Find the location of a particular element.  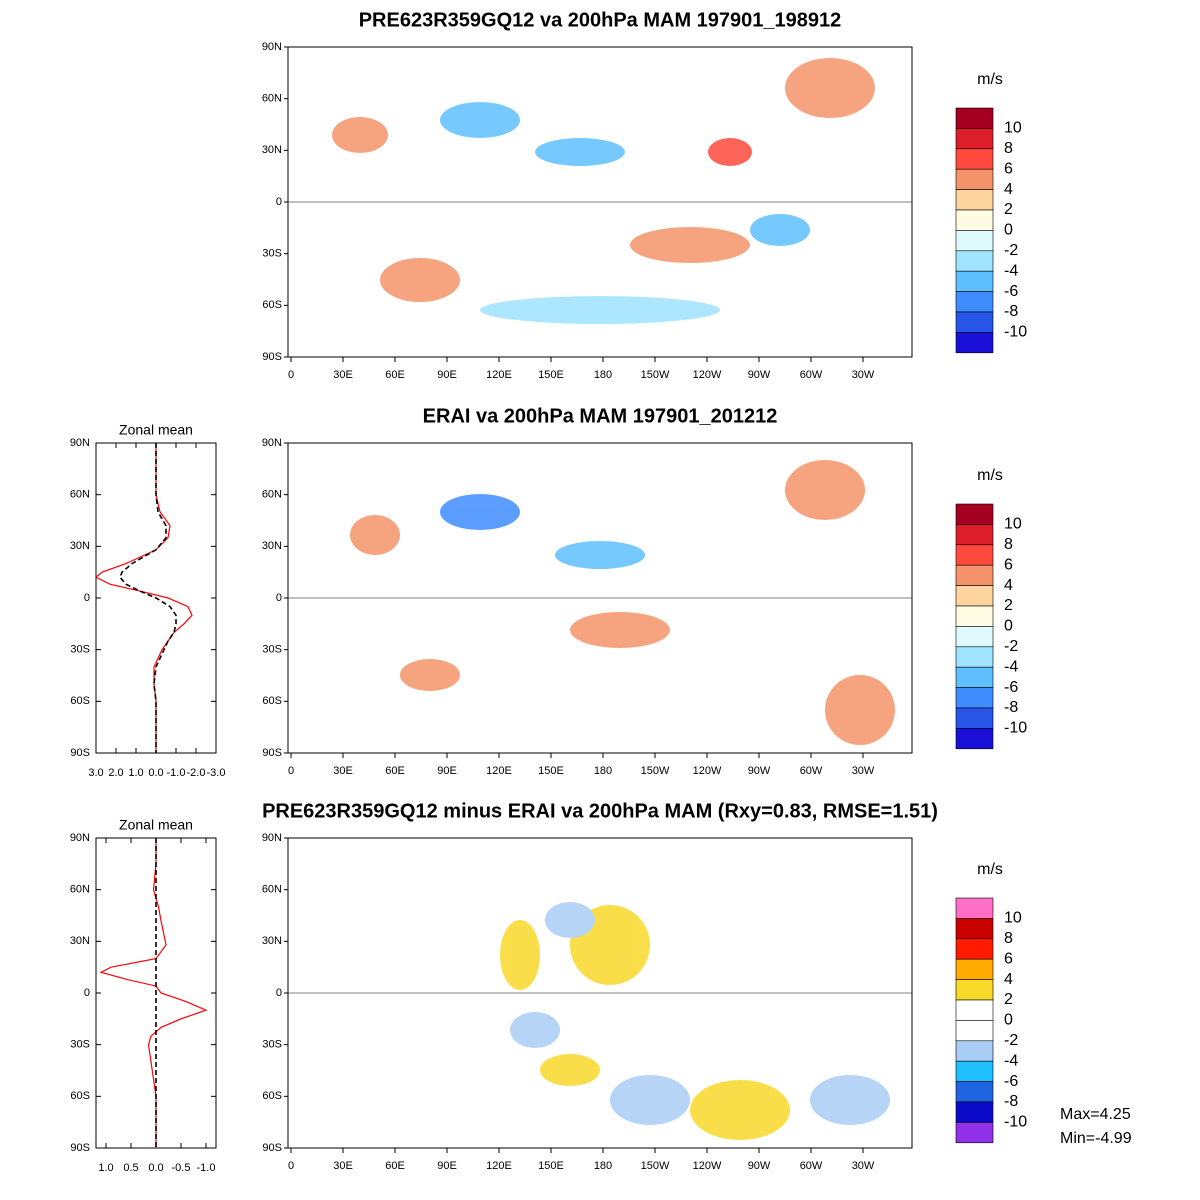

x-tick-label: -0.5 is located at coordinates (181, 1168).